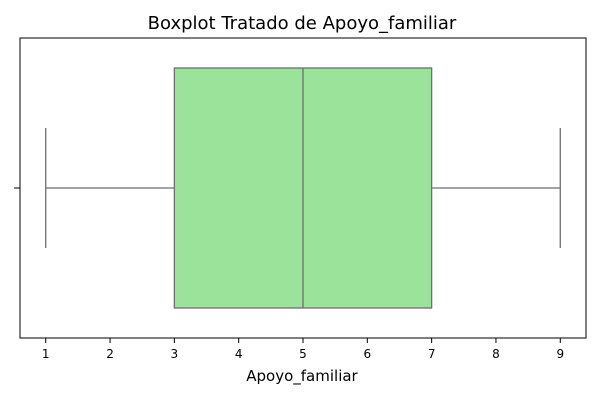 The width and height of the screenshot is (600, 400). What do you see at coordinates (303, 354) in the screenshot?
I see `x-tick-label: 5` at bounding box center [303, 354].